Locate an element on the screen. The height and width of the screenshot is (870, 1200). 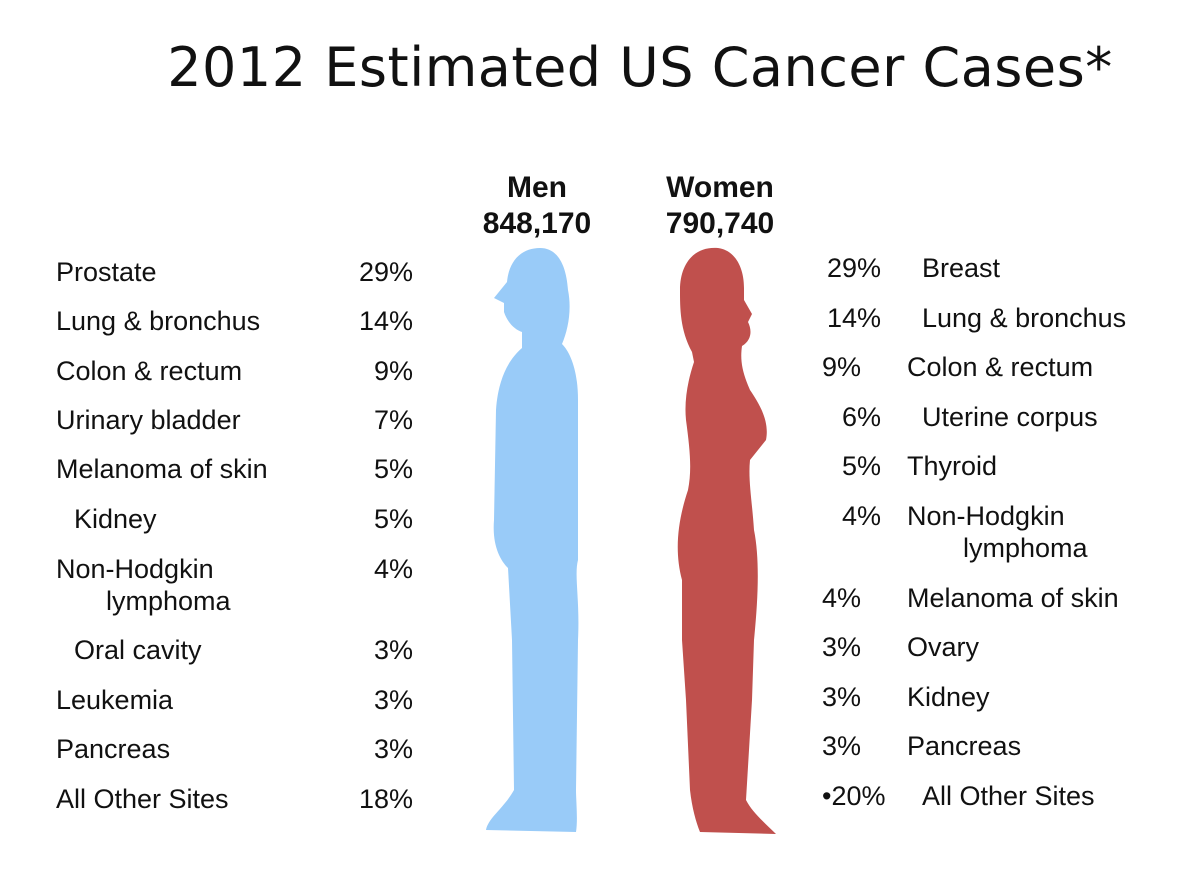
women-pct-pancreas: 3% is located at coordinates (842, 746).